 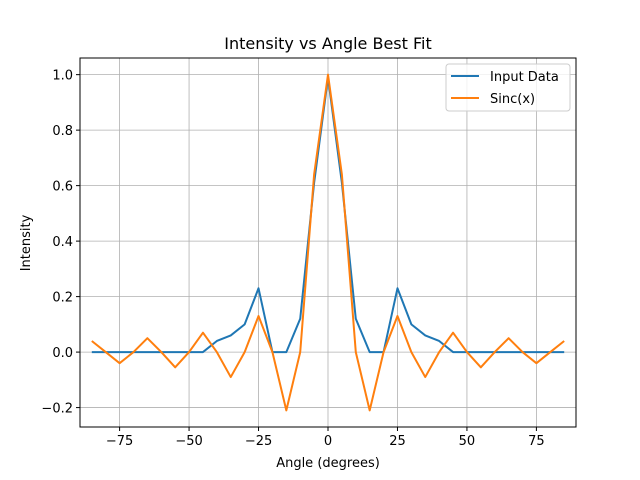 What do you see at coordinates (467, 441) in the screenshot?
I see `x-tick-label: 50` at bounding box center [467, 441].